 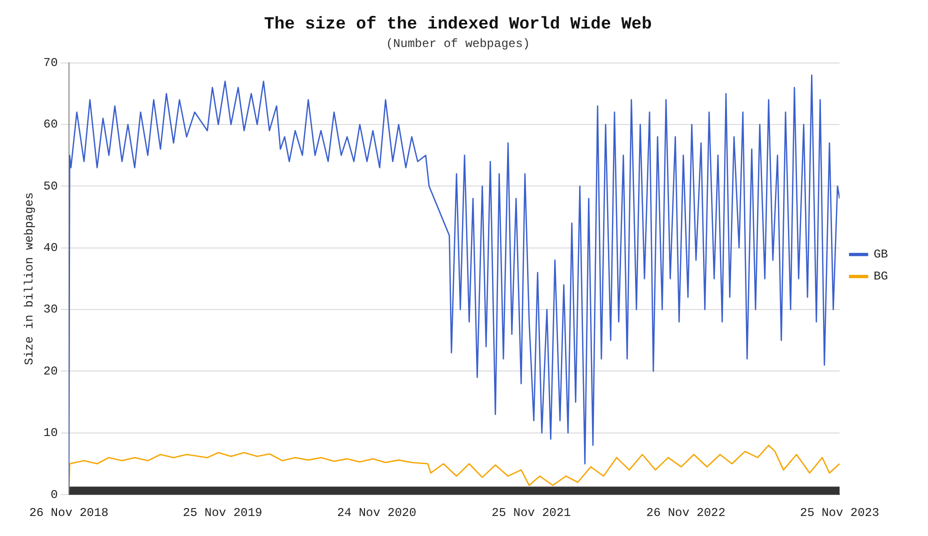 What do you see at coordinates (840, 513) in the screenshot?
I see `x-tick-label: 25 Nov 2023` at bounding box center [840, 513].